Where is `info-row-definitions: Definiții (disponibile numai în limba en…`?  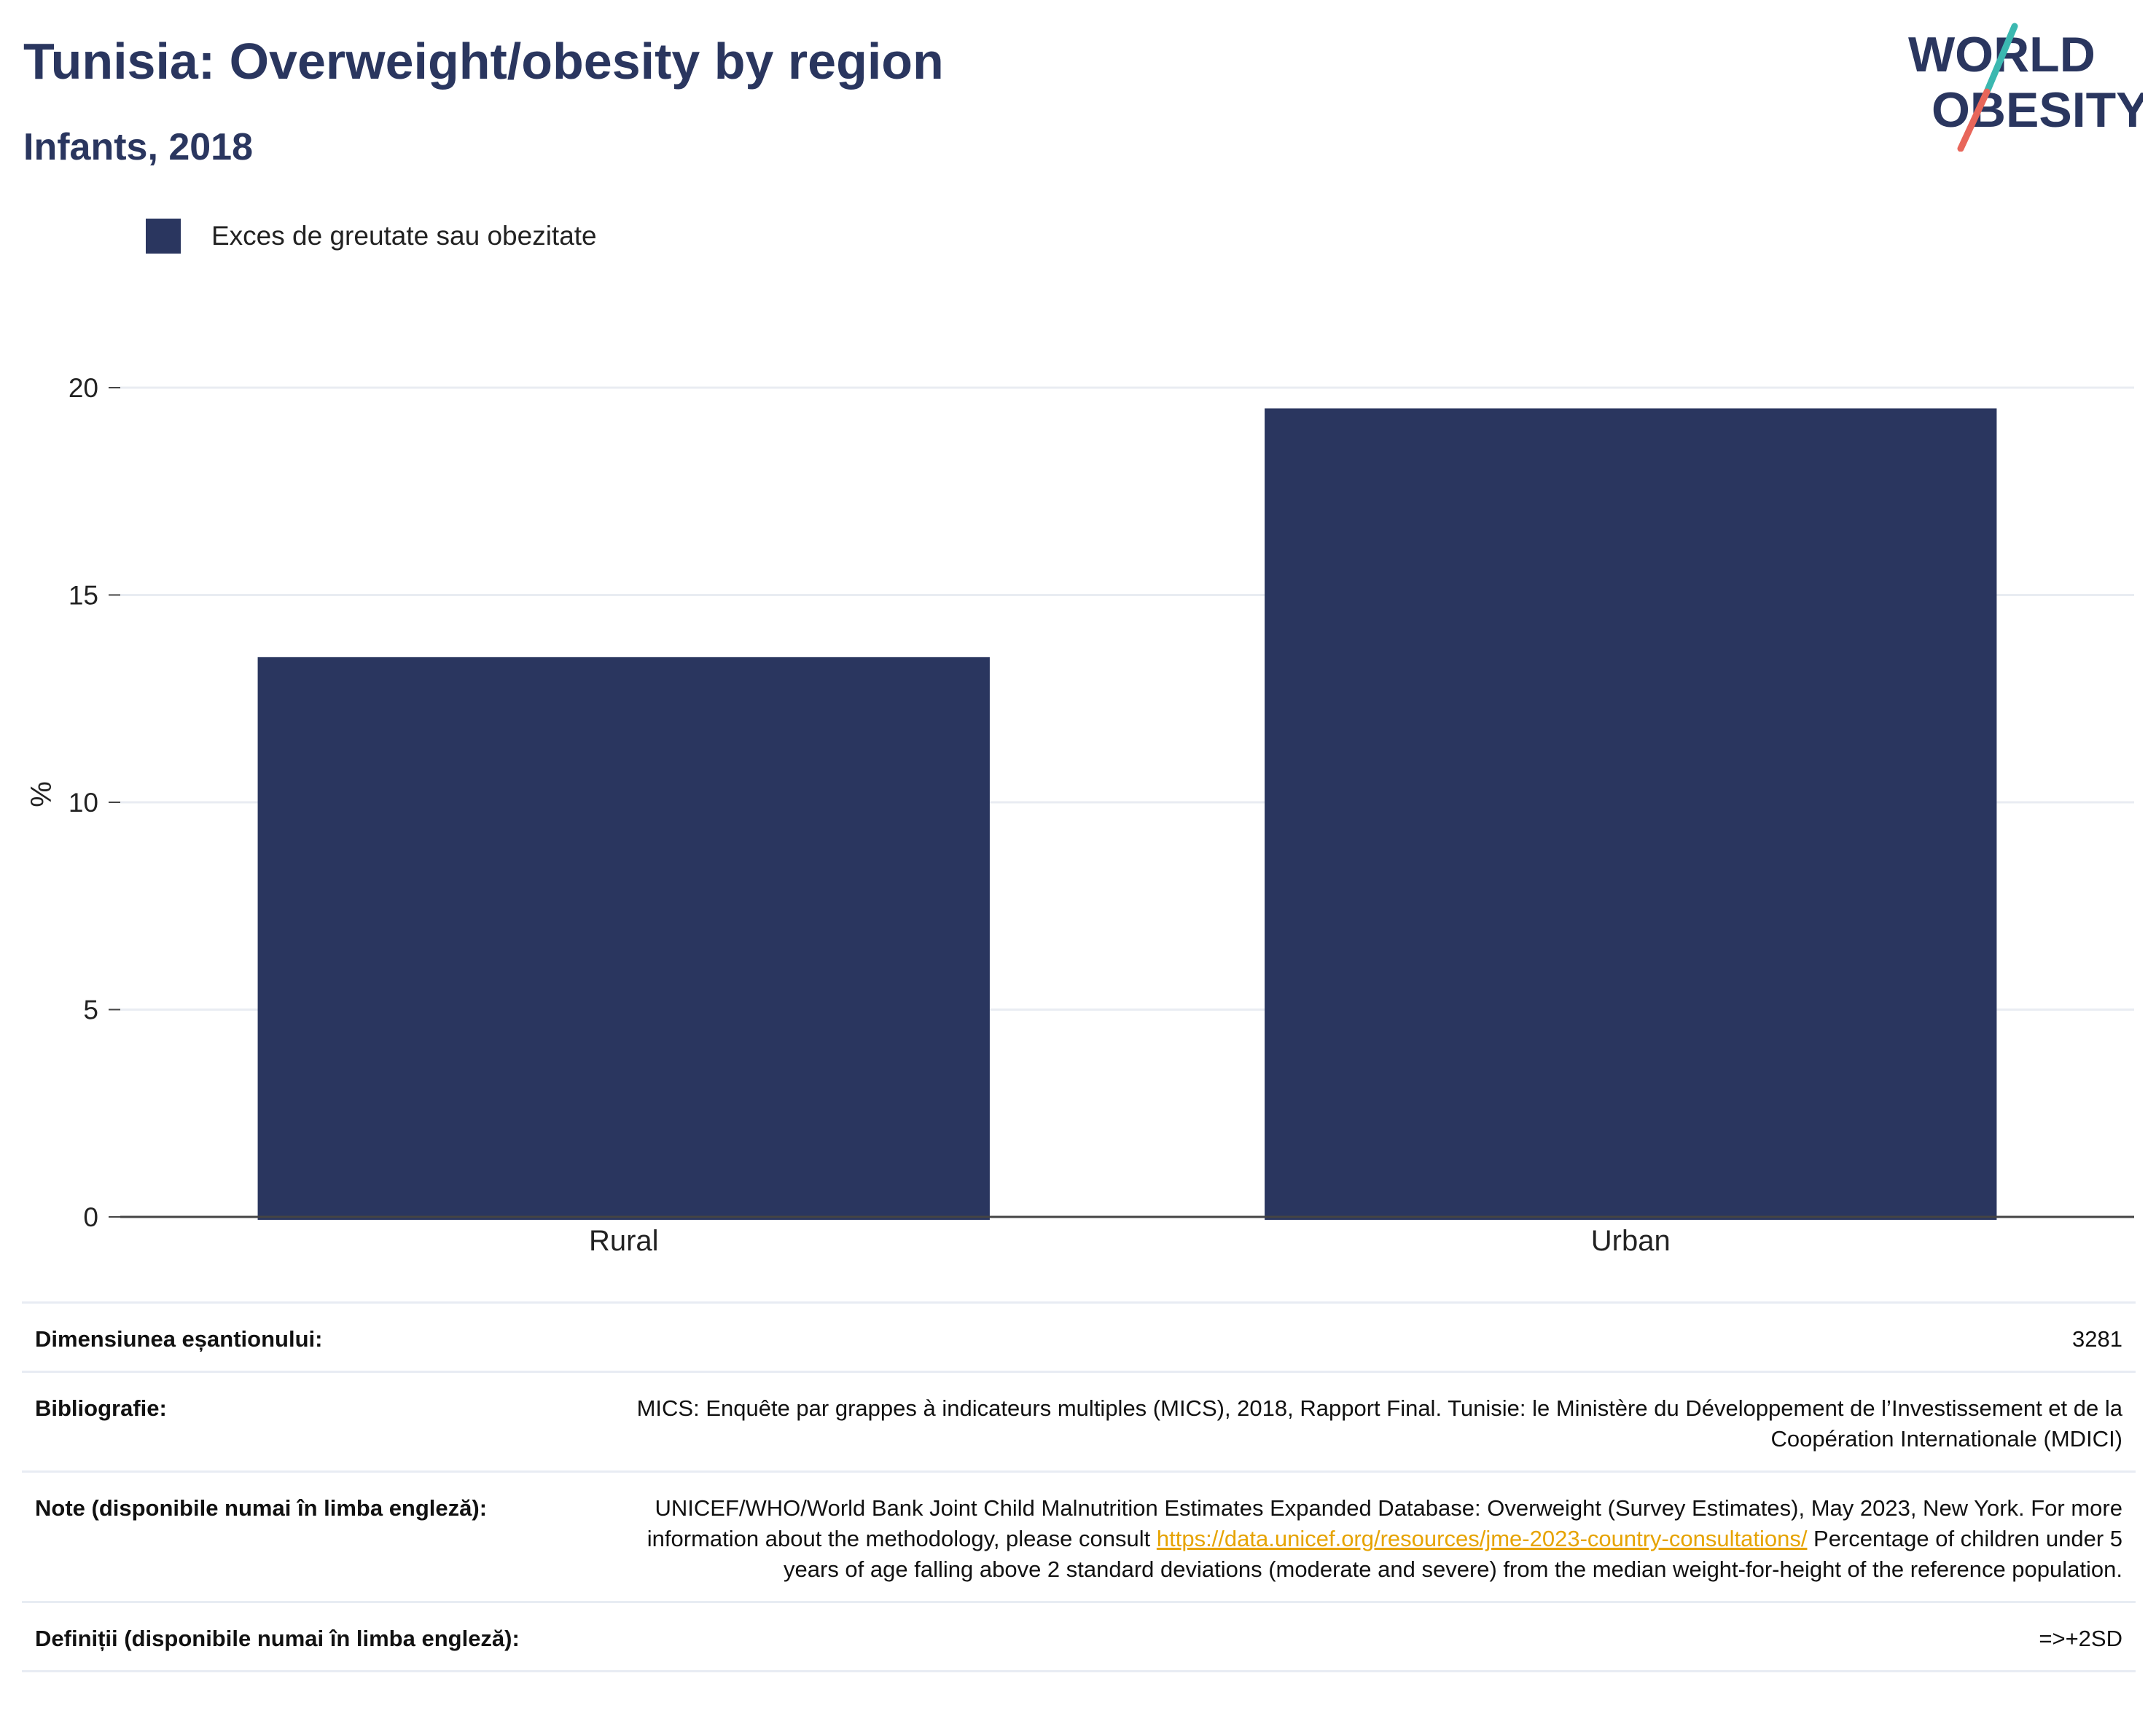 info-row-definitions: Definiții (disponibile numai în limba en… is located at coordinates (1079, 1636).